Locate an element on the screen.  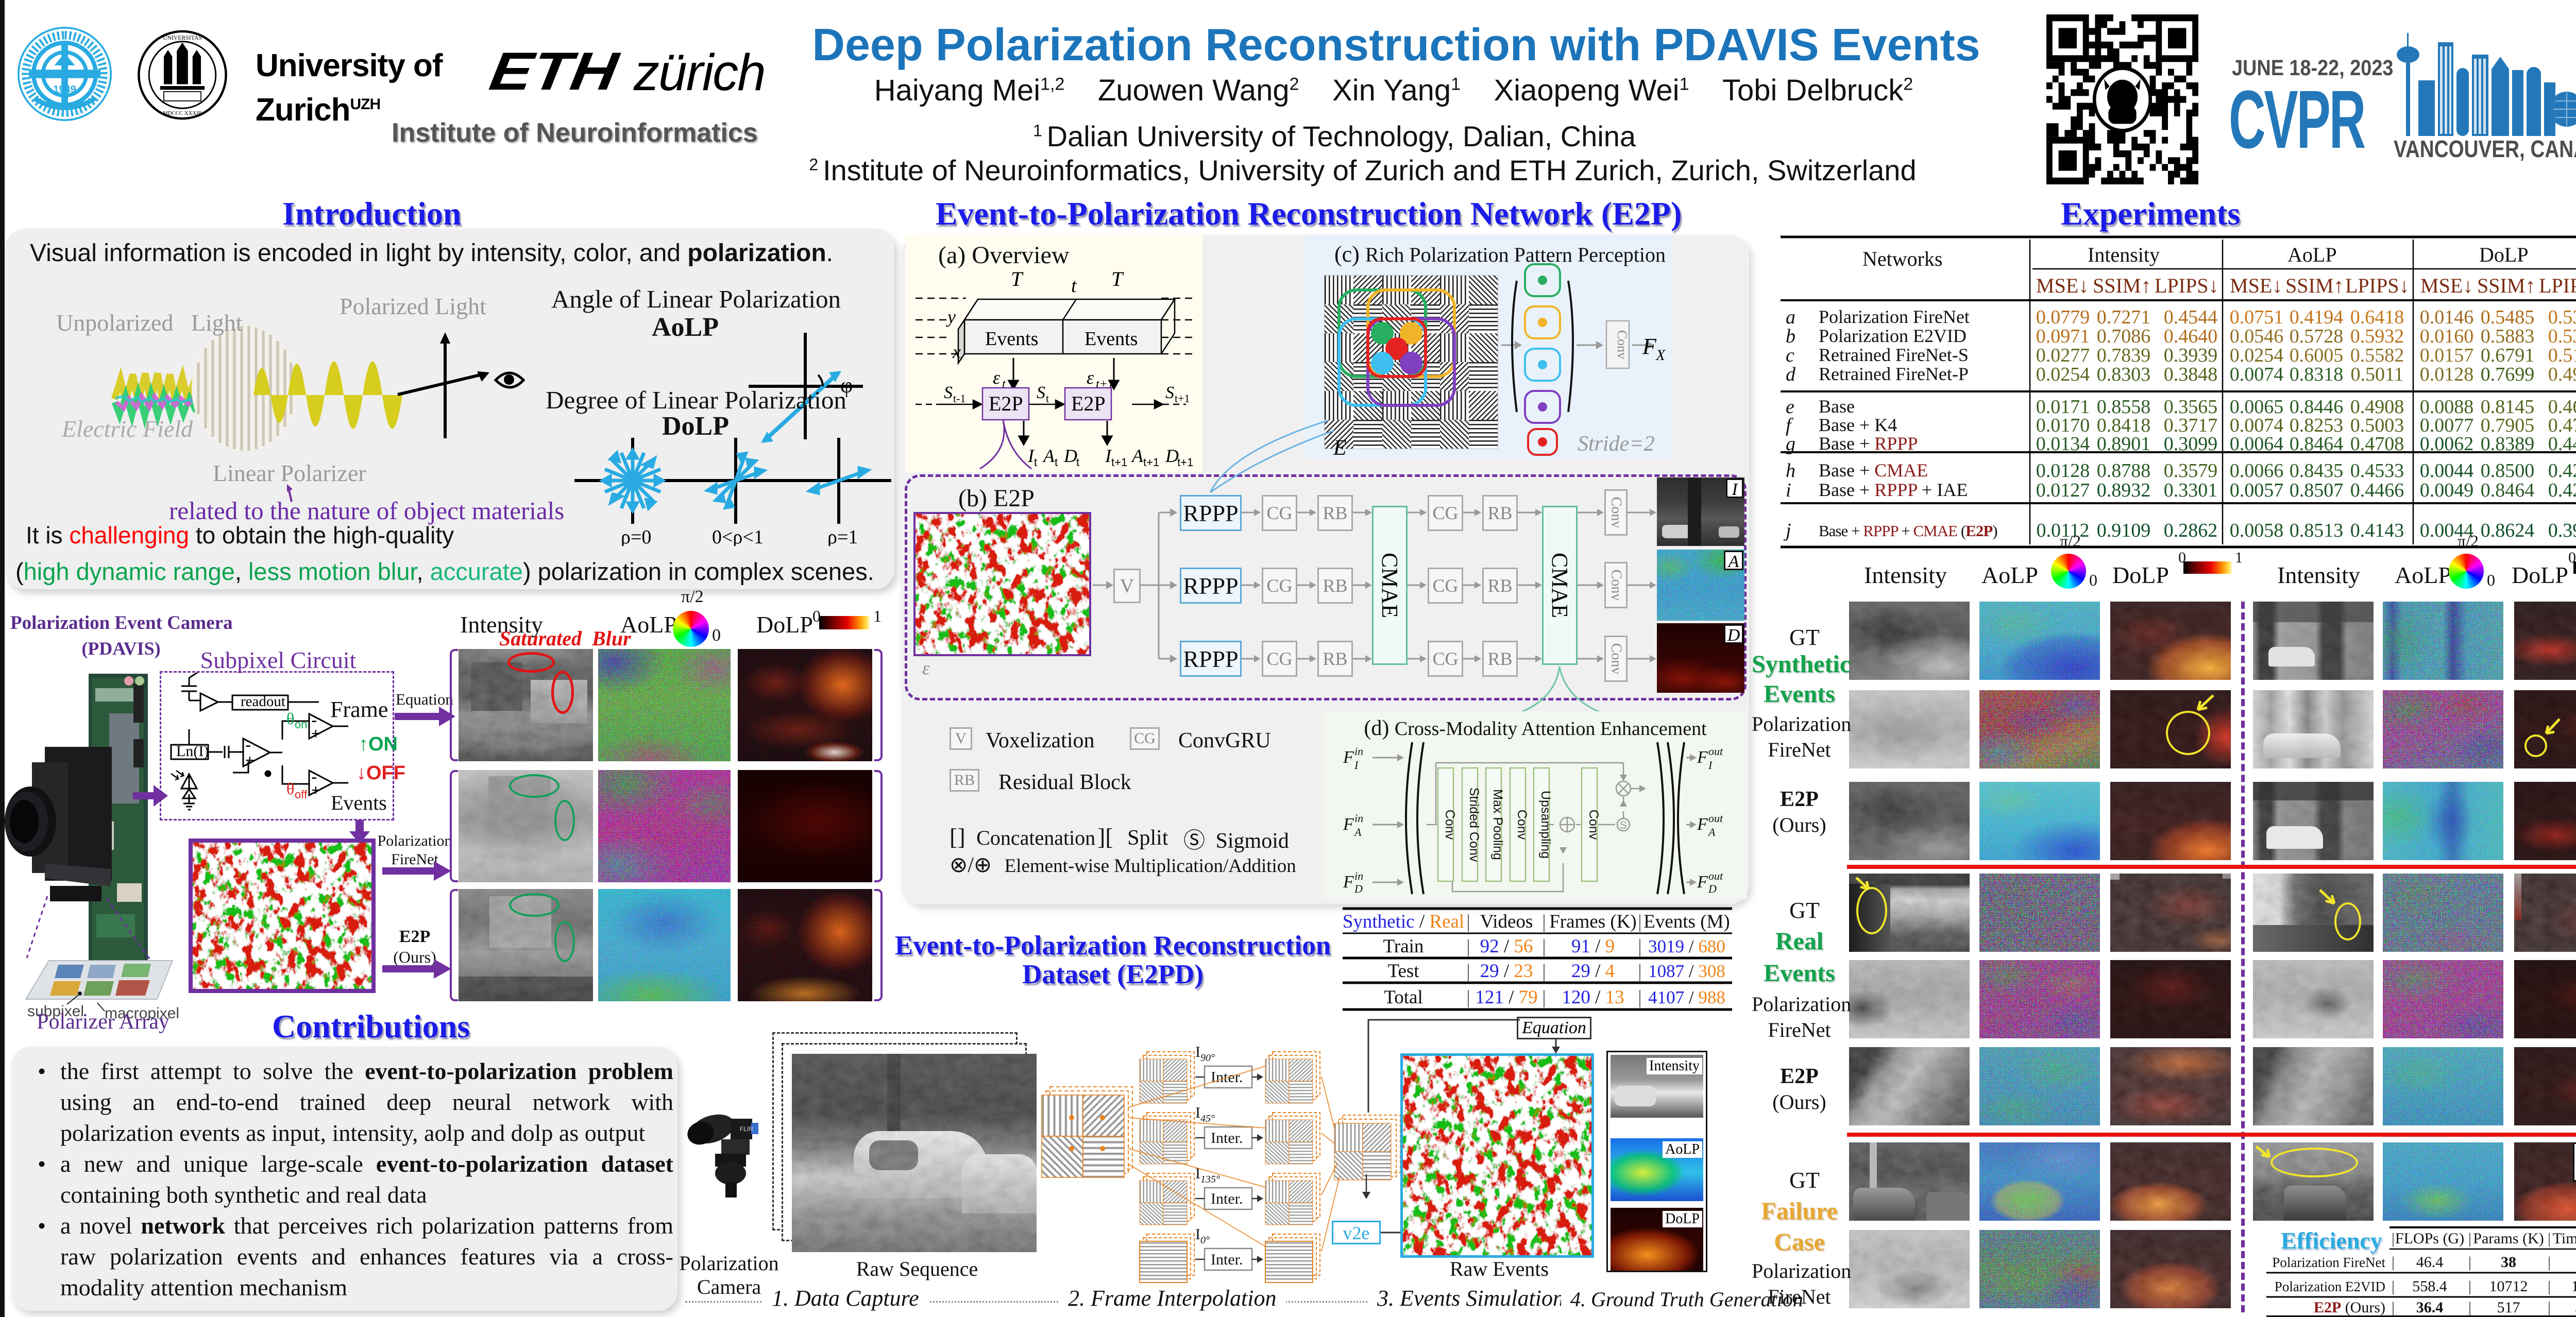
svg-text: Polarization FireNet is located at coordinates (2328, 1262).